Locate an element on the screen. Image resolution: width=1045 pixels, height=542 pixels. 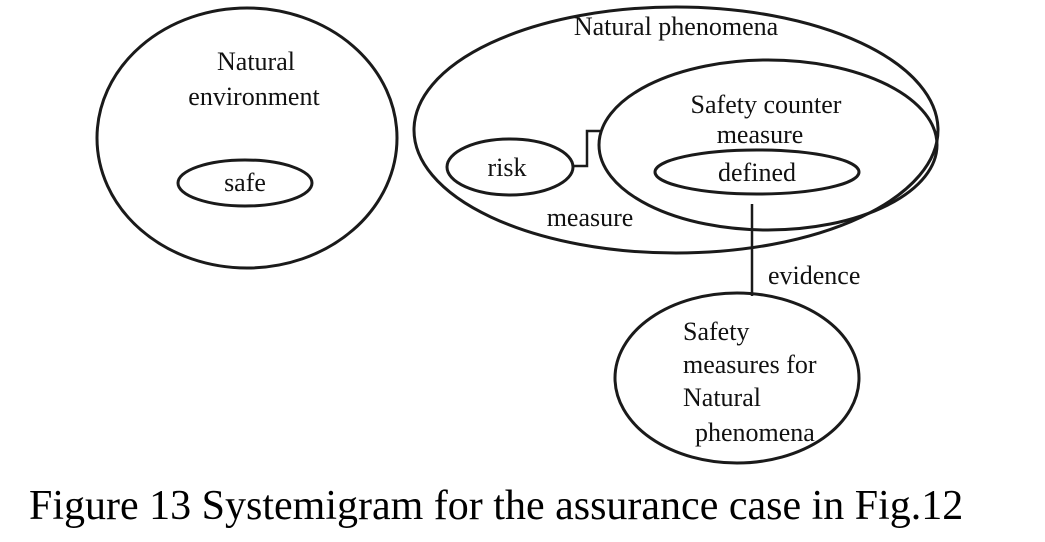
safe-ellipse is located at coordinates (245, 183).